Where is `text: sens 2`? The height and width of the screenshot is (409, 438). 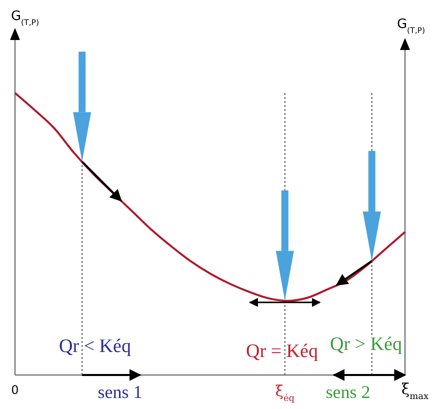 text: sens 2 is located at coordinates (348, 392).